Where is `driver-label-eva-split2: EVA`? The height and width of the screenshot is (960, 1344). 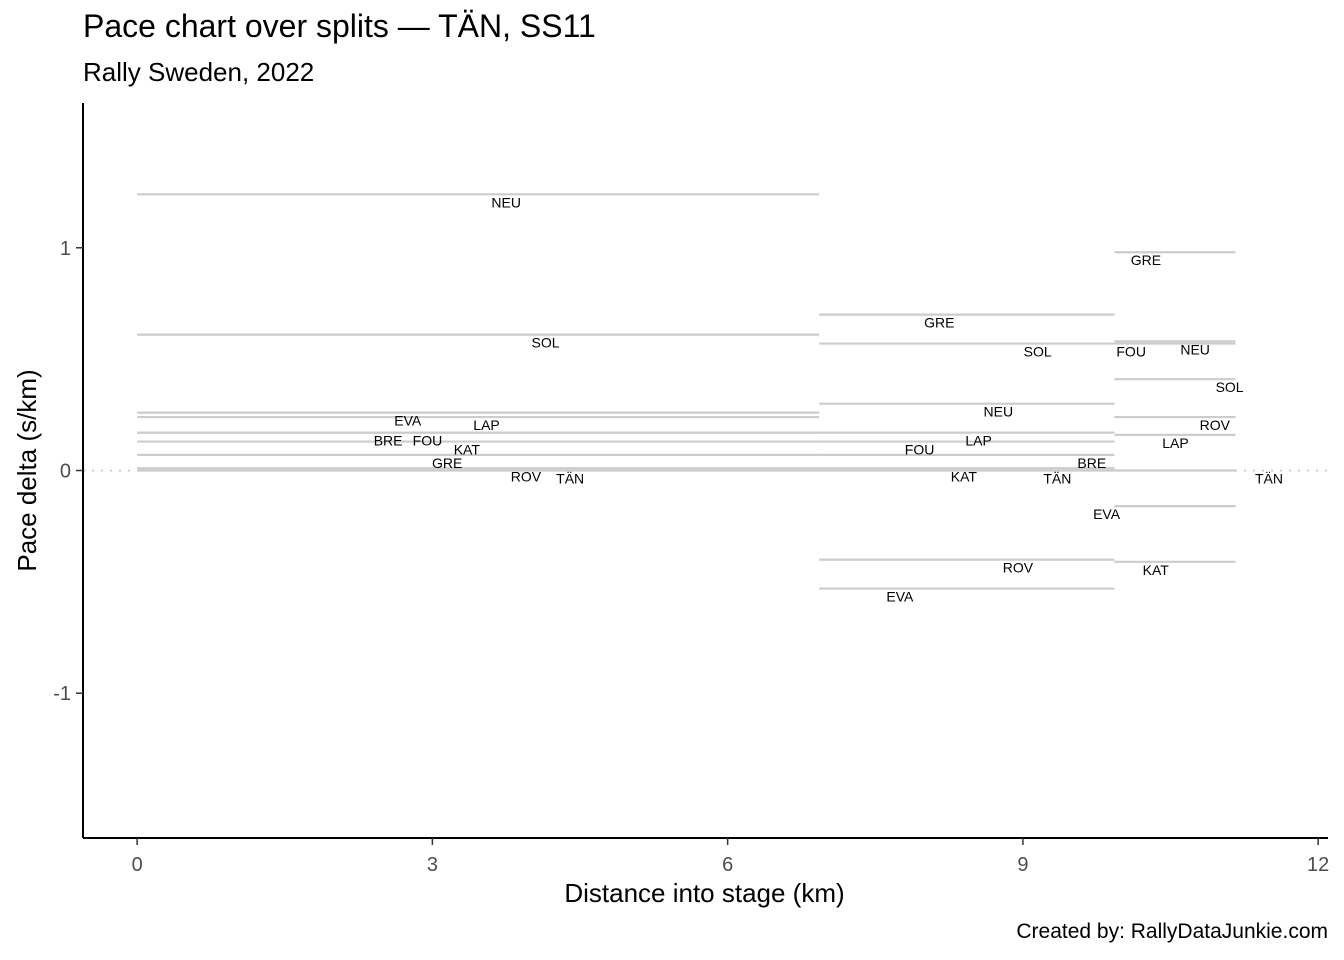 driver-label-eva-split2: EVA is located at coordinates (900, 597).